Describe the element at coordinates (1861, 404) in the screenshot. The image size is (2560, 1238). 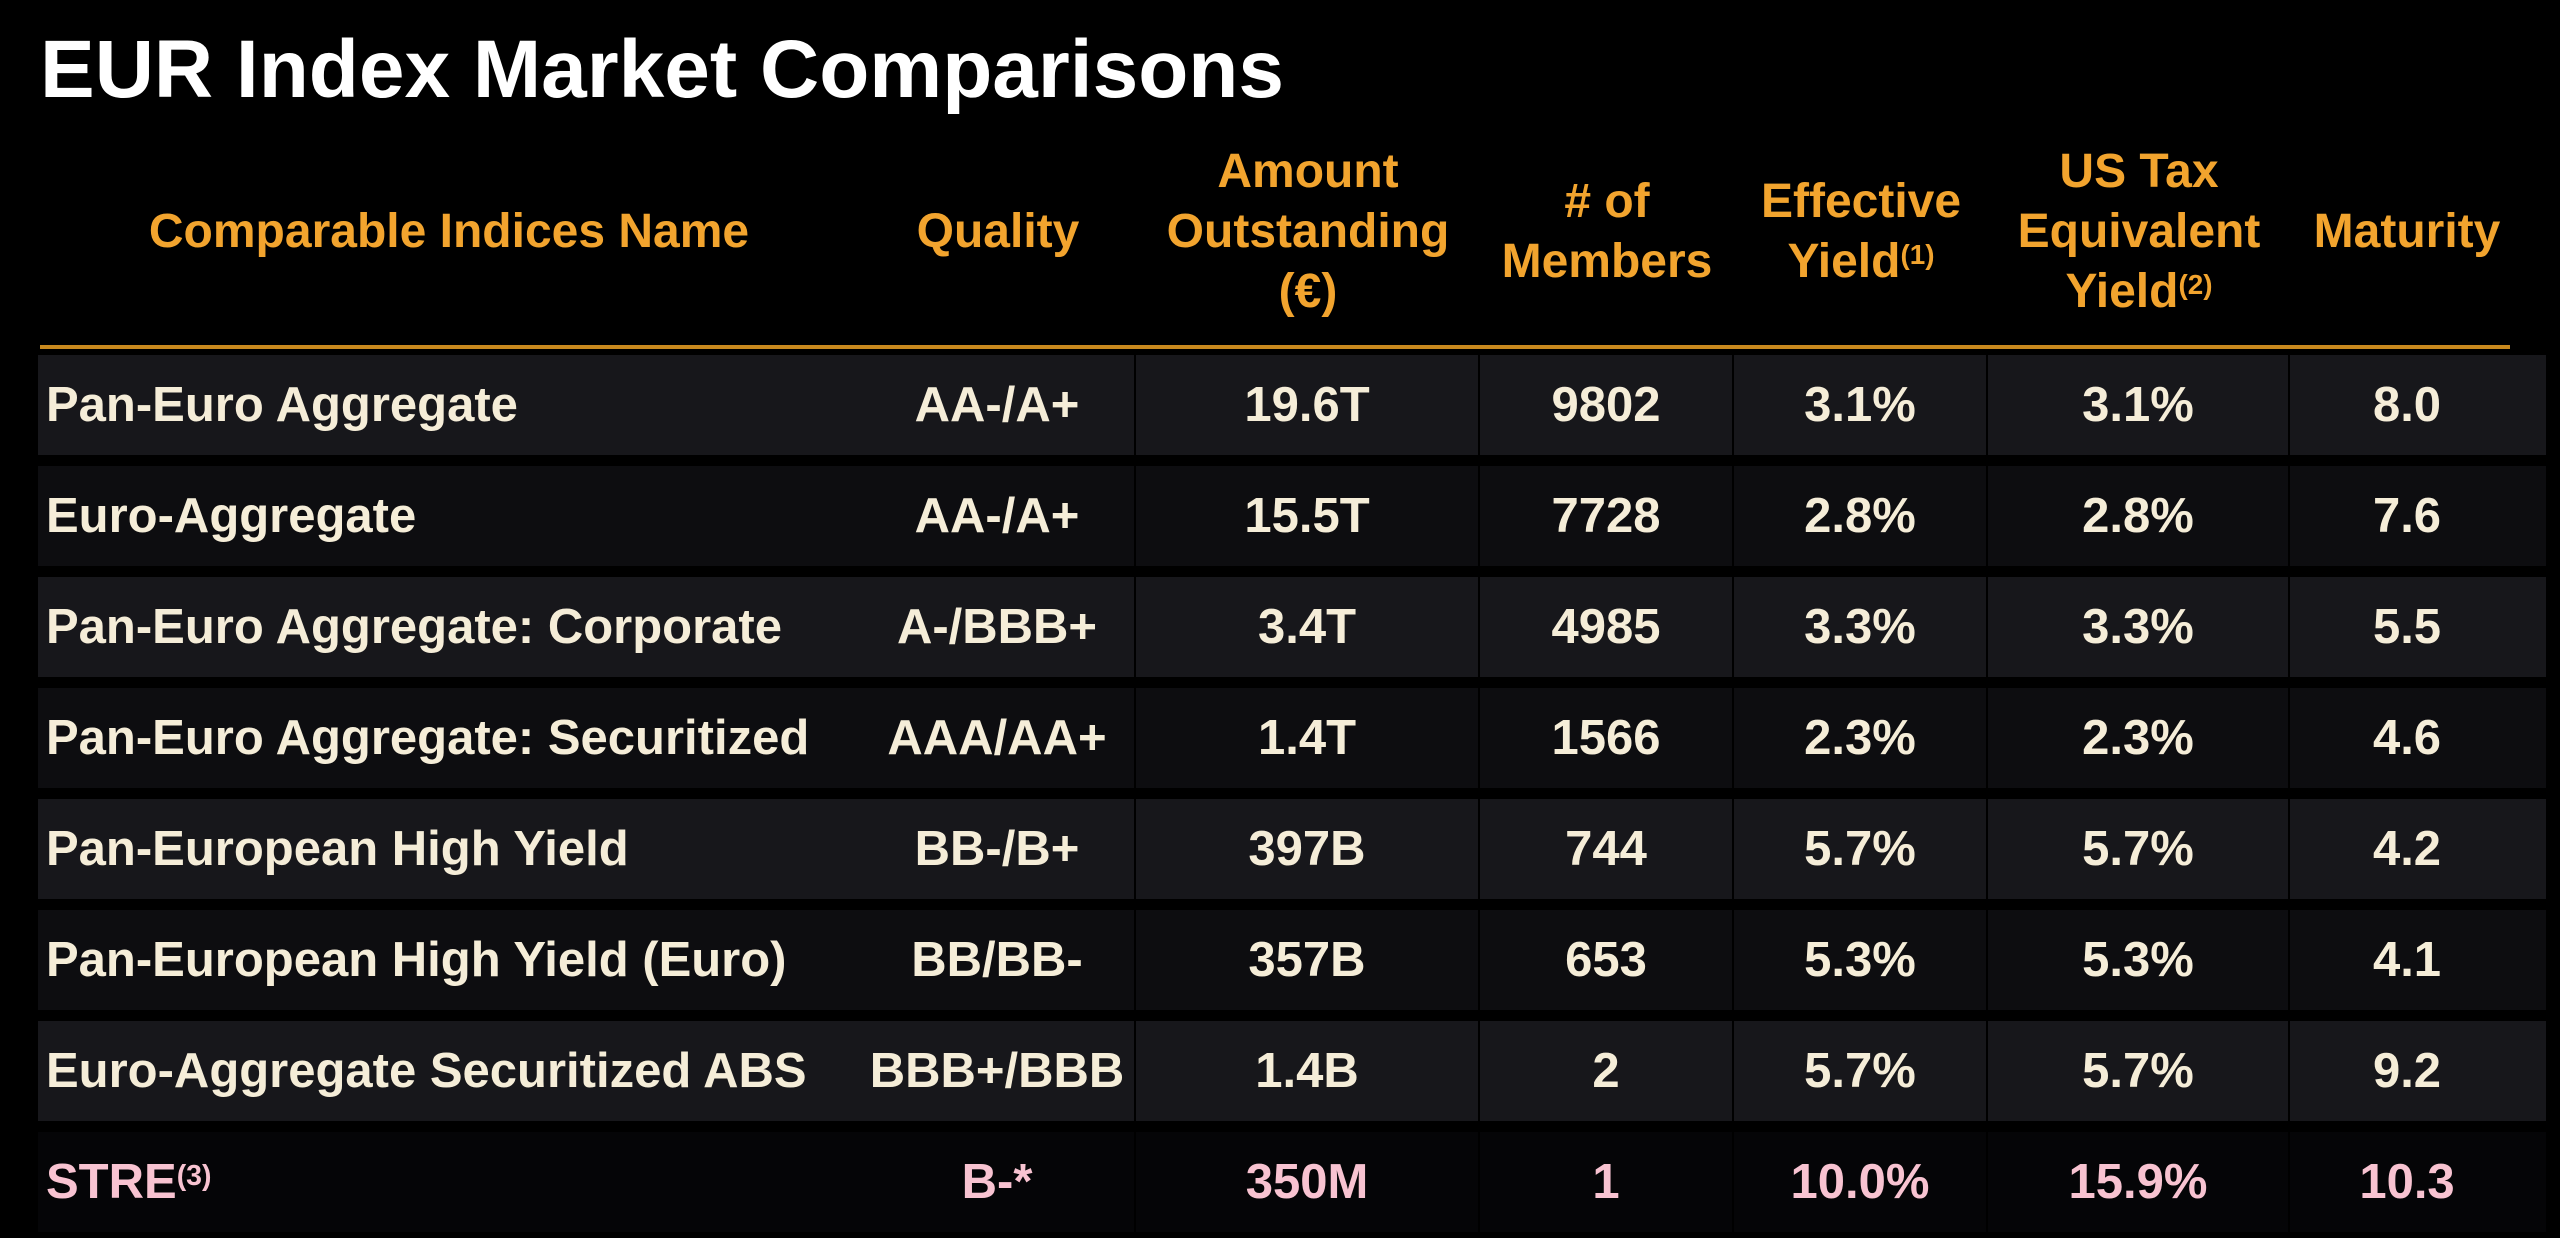
I see `cell-effective-yield: 3.1%` at that location.